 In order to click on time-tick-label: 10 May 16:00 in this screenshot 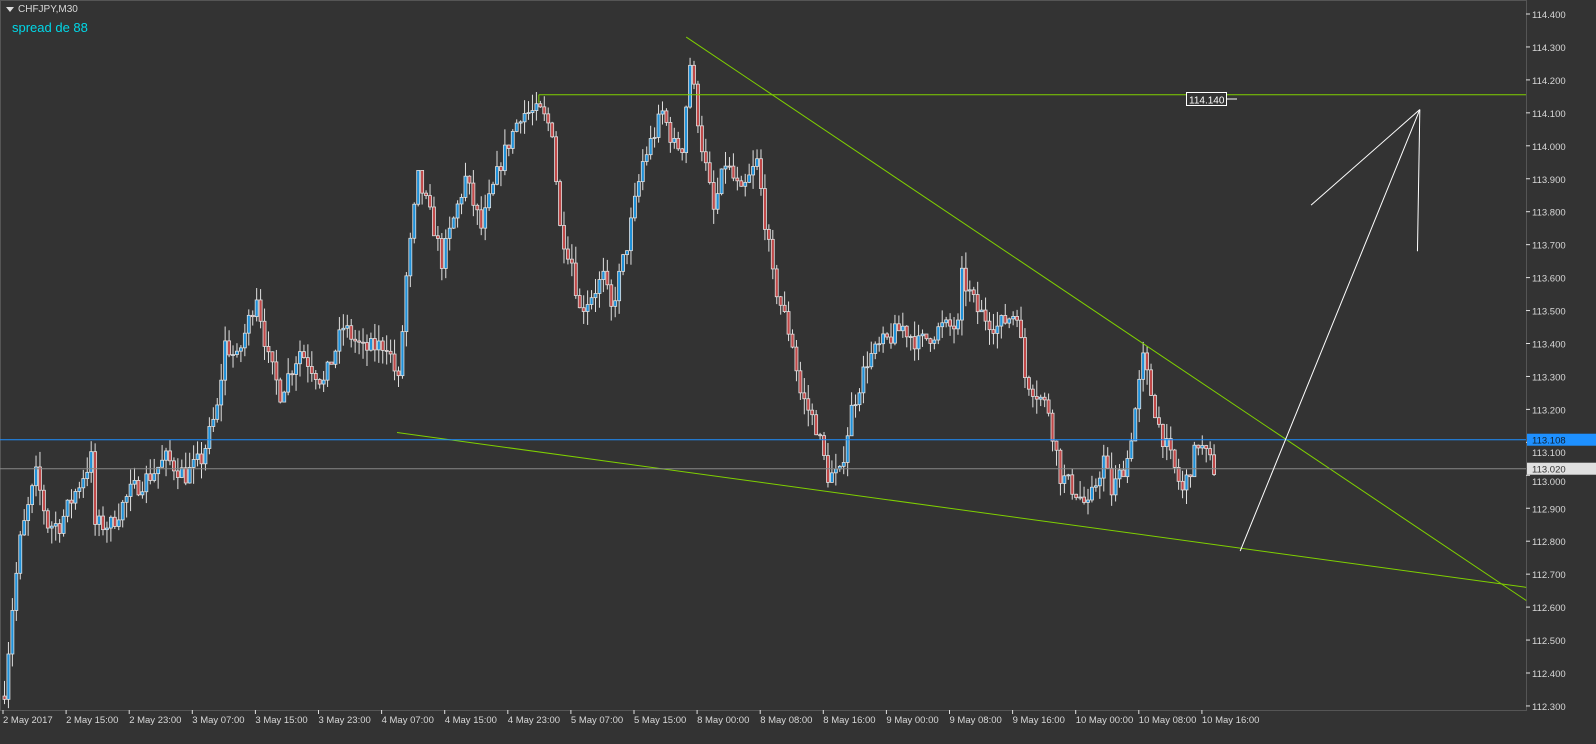, I will do `click(1231, 720)`.